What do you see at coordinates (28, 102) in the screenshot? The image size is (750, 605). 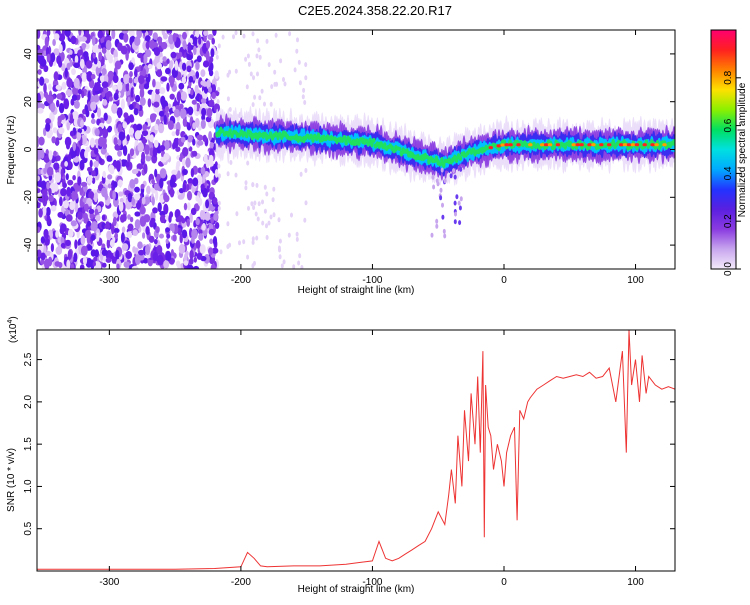 I see `spectrogram-y-tick-label: 20` at bounding box center [28, 102].